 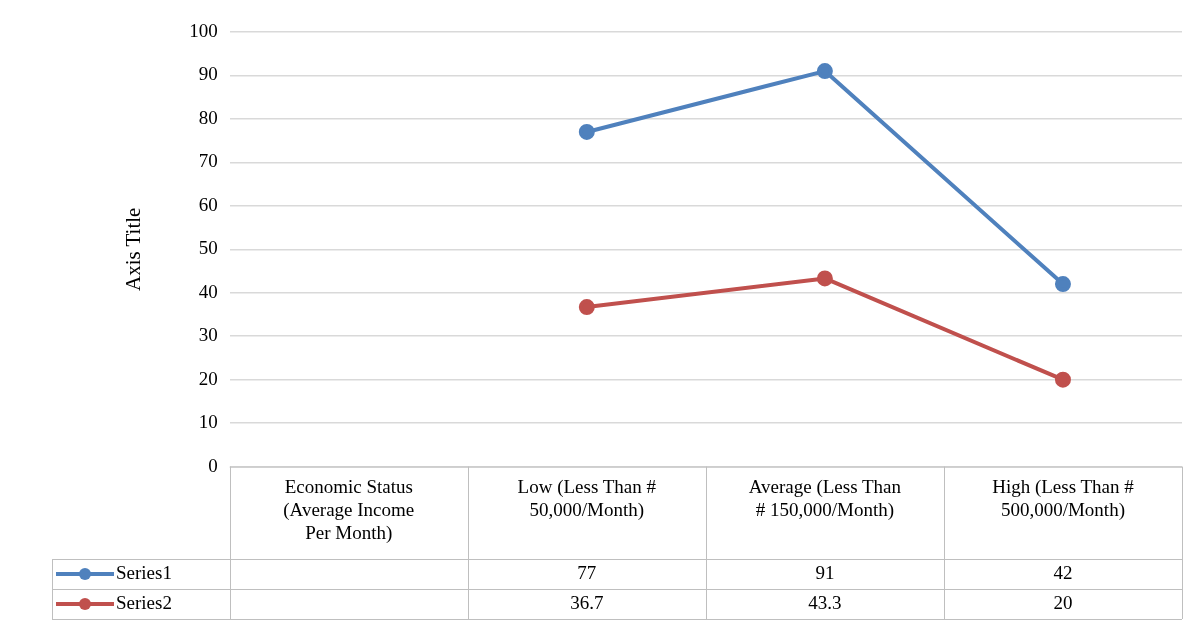 What do you see at coordinates (144, 572) in the screenshot?
I see `legend-label: Series1` at bounding box center [144, 572].